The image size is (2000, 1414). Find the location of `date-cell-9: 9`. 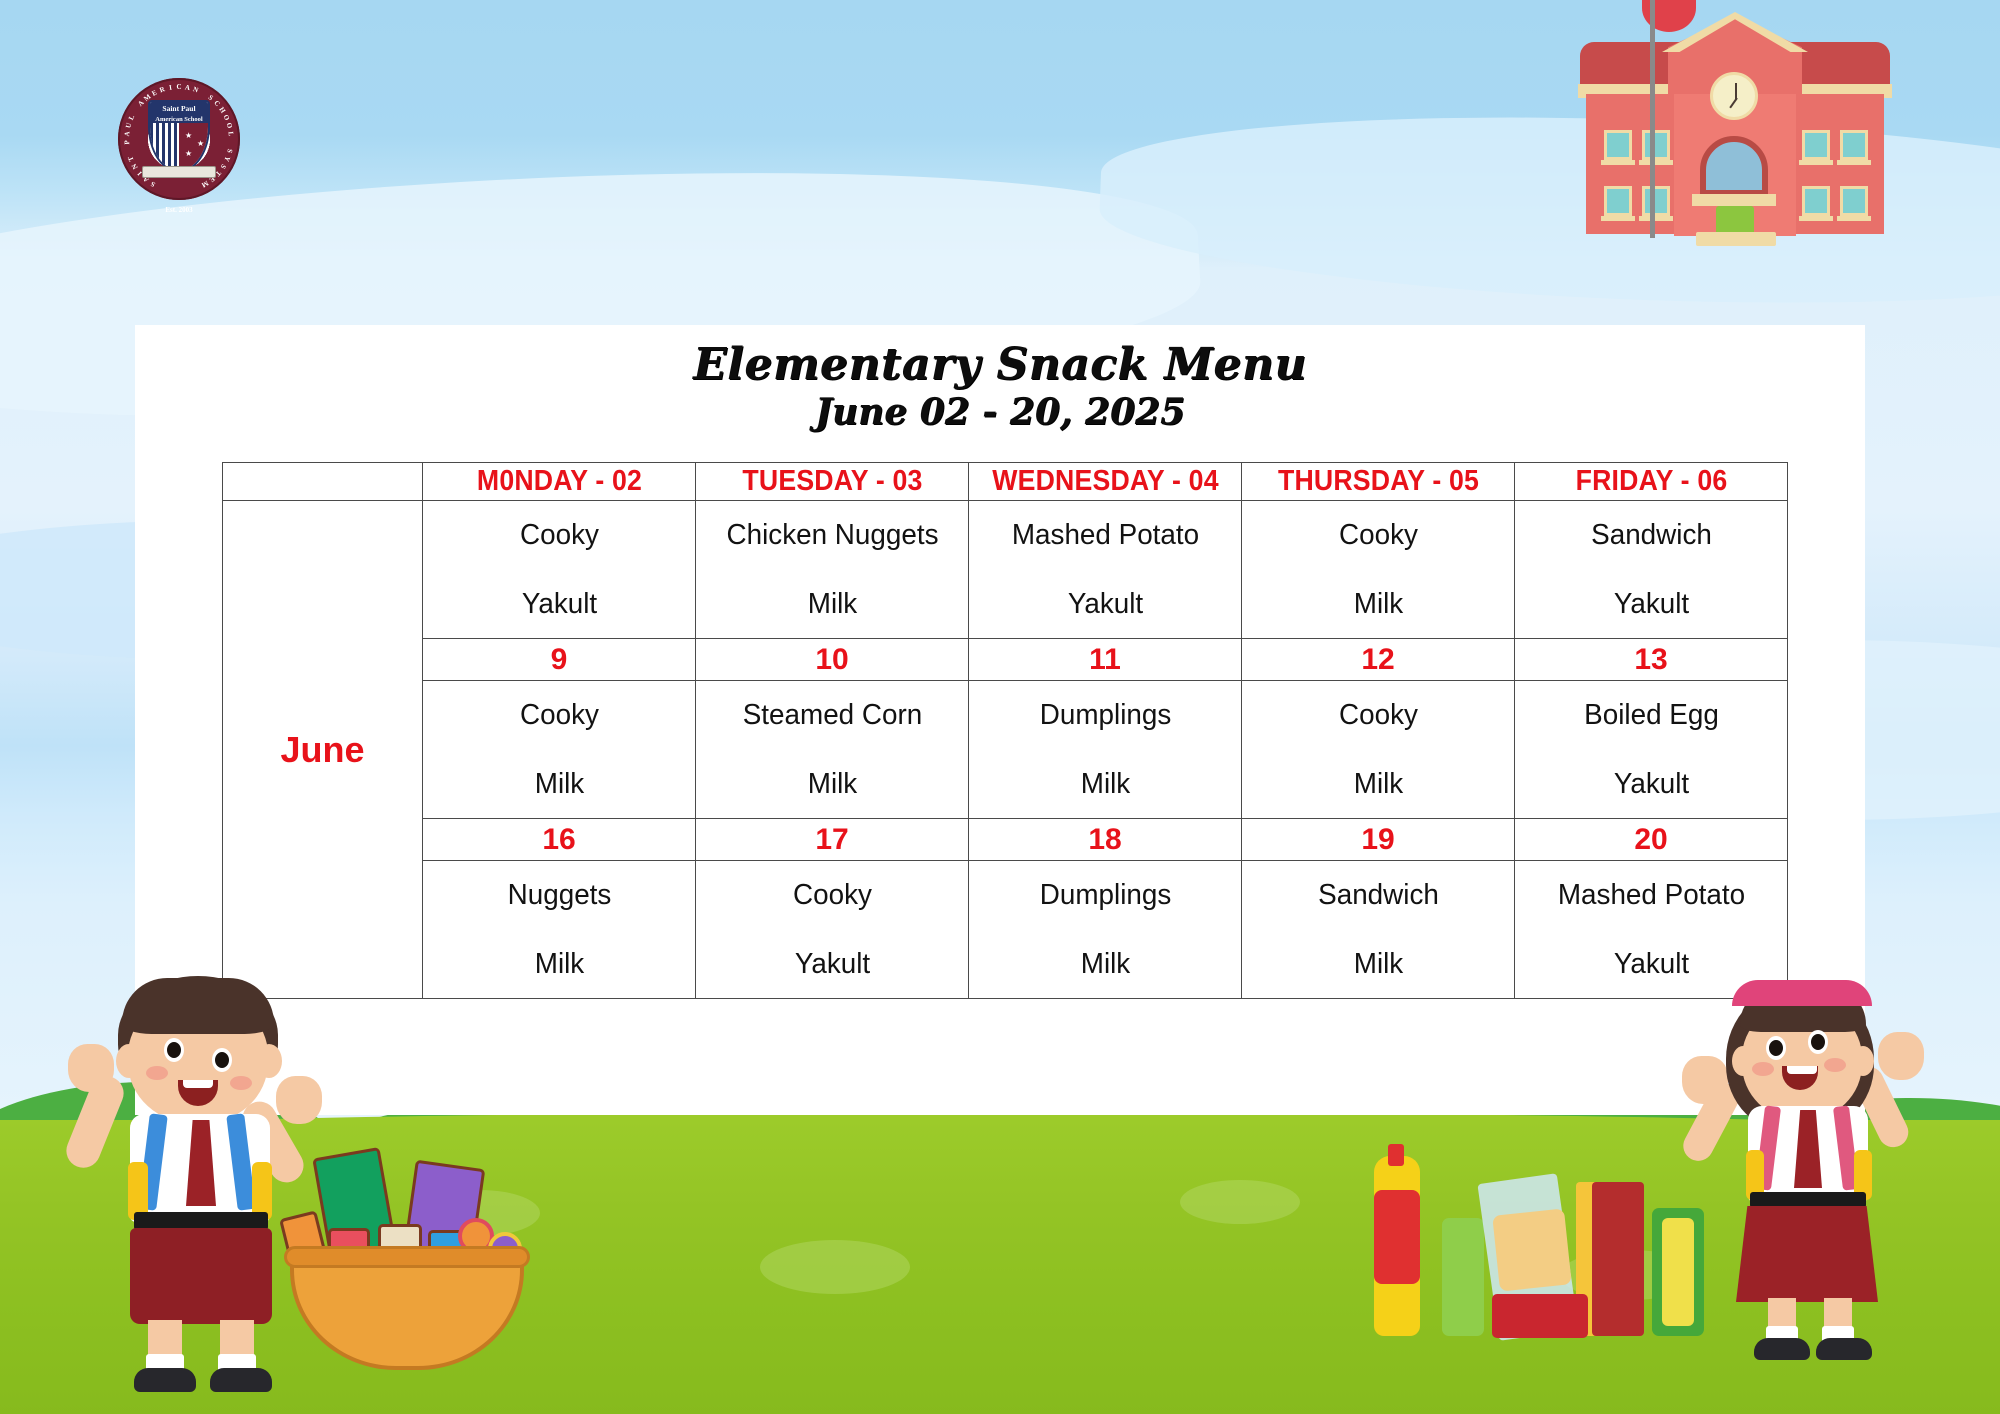

date-cell-9: 9 is located at coordinates (559, 659).